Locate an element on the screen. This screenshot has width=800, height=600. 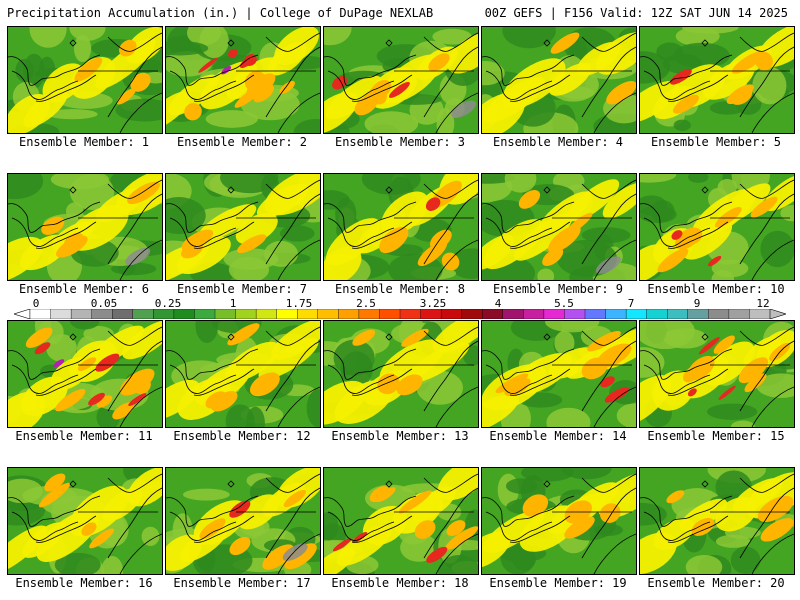
ensemble-member-label: Ensemble Member: 16 is located at coordinates (84, 583).